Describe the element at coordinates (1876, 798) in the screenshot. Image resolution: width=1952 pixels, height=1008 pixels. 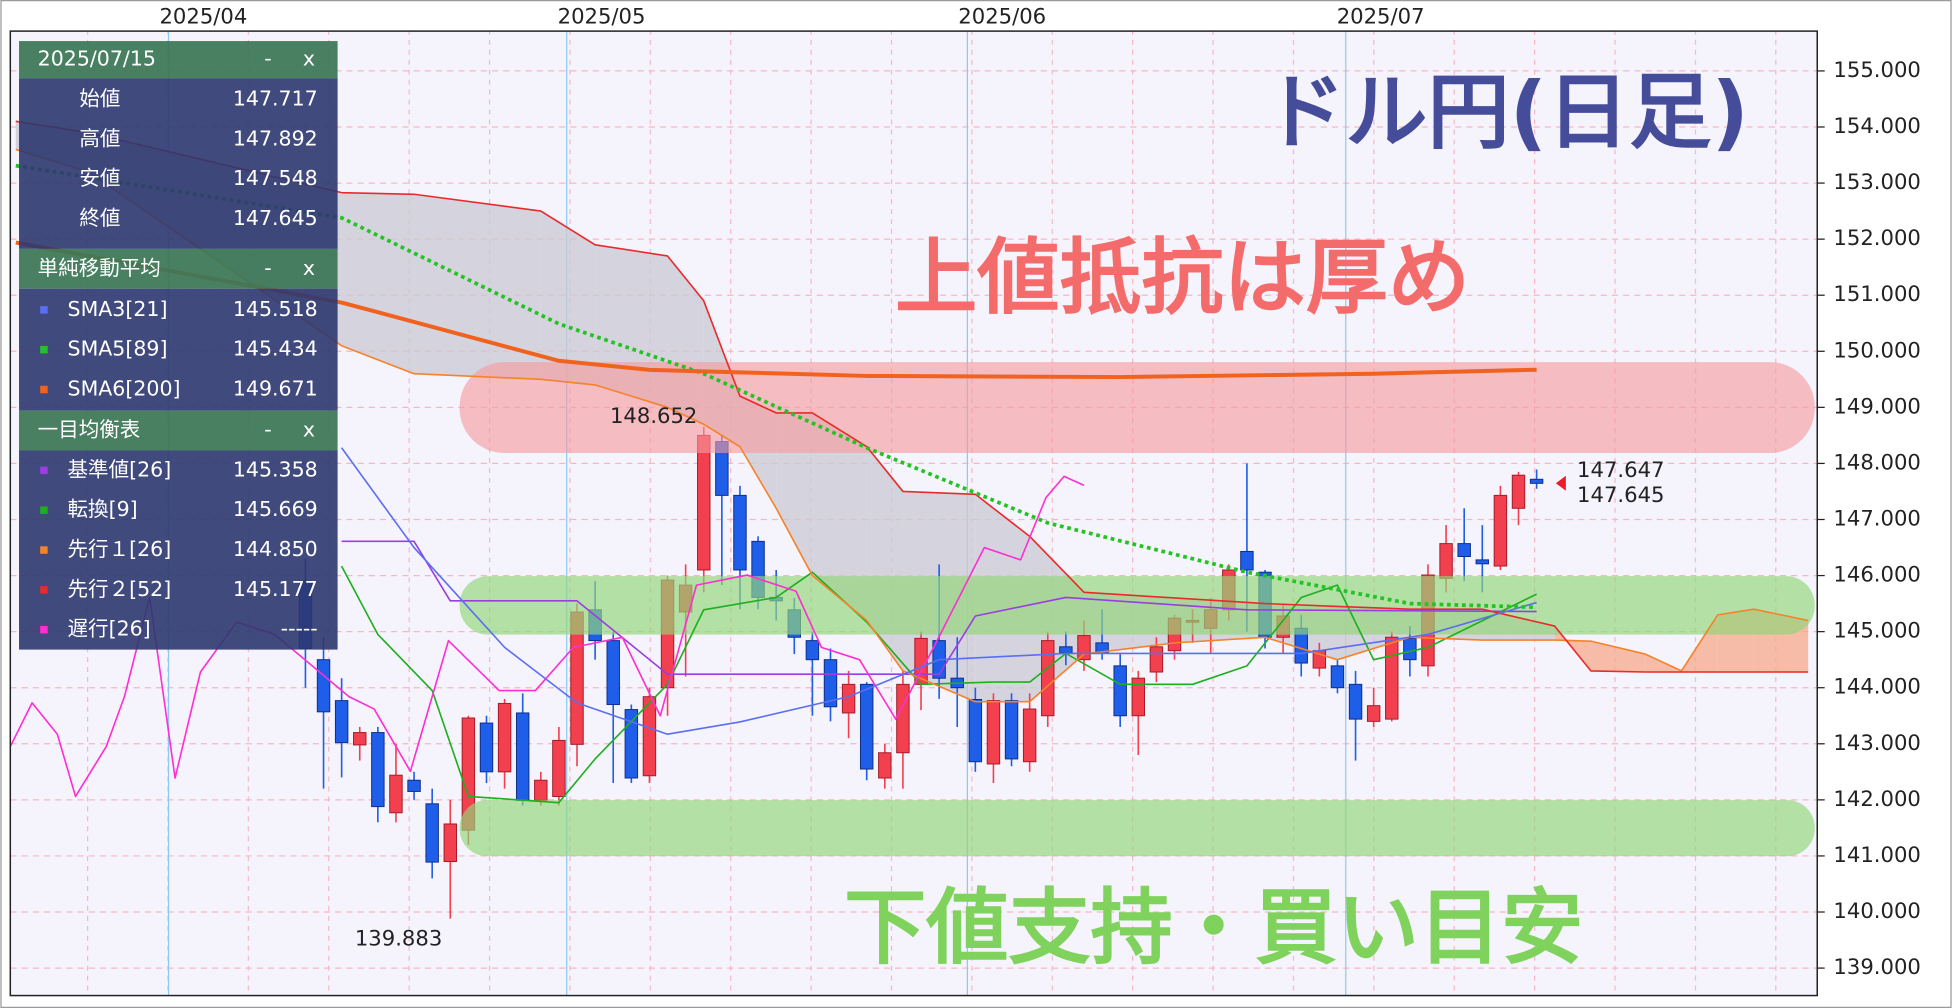
I see `y-tick-label: 142.000` at that location.